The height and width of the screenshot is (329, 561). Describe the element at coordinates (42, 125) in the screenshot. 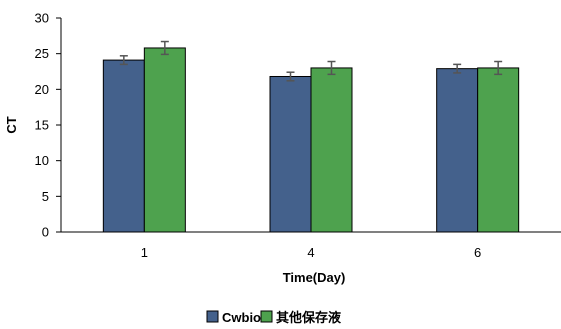

I see `y-tick-label: 15` at that location.